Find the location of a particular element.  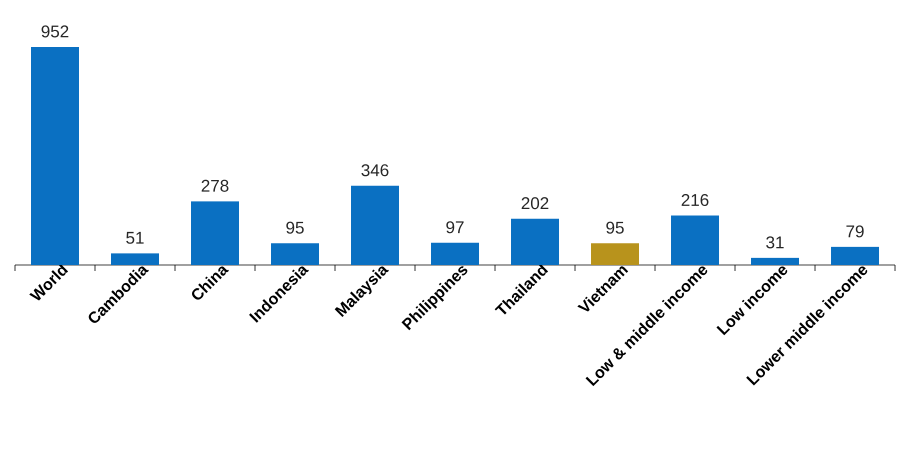

data-label: 51 is located at coordinates (135, 238).